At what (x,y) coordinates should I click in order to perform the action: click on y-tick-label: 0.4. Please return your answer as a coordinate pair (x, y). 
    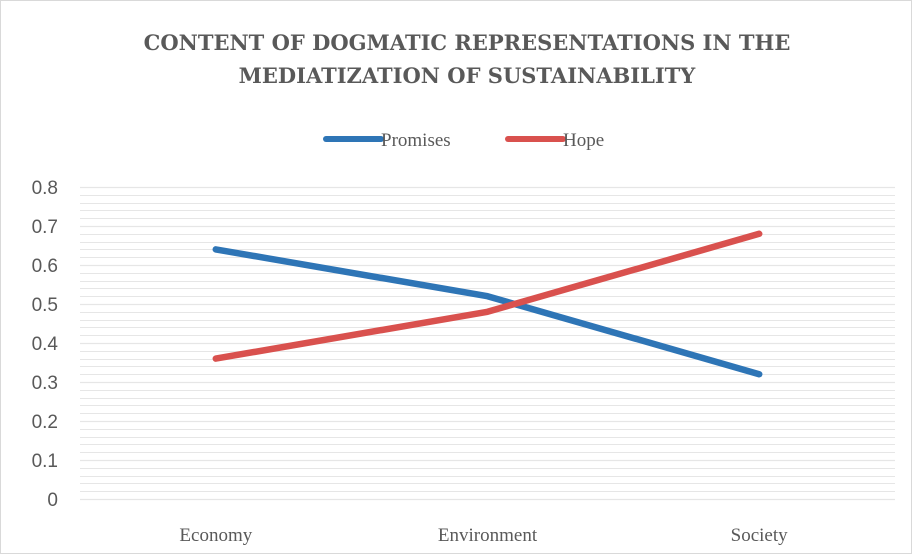
    Looking at the image, I should click on (45, 344).